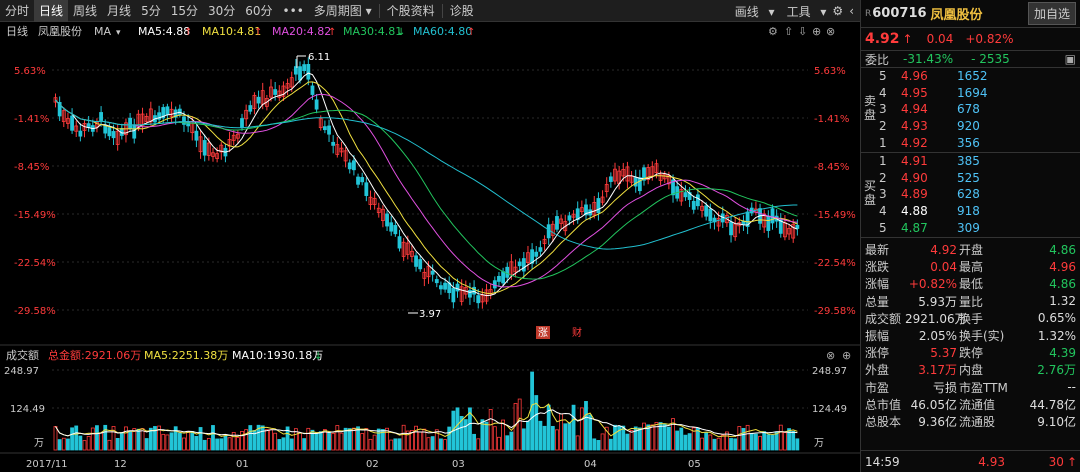 The image size is (1080, 472). What do you see at coordinates (970, 227) in the screenshot?
I see `buy-level-row: 5 4.87 309` at bounding box center [970, 227].